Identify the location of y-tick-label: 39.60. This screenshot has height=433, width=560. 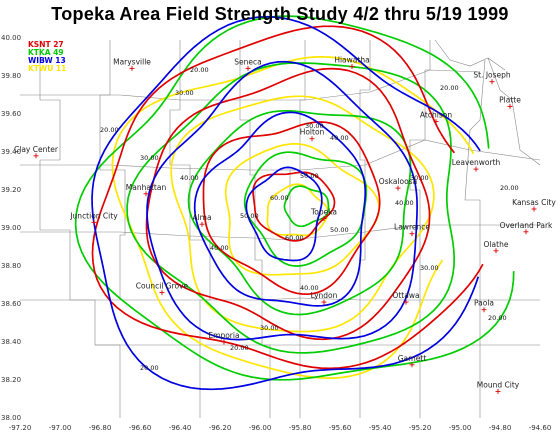
(11, 114).